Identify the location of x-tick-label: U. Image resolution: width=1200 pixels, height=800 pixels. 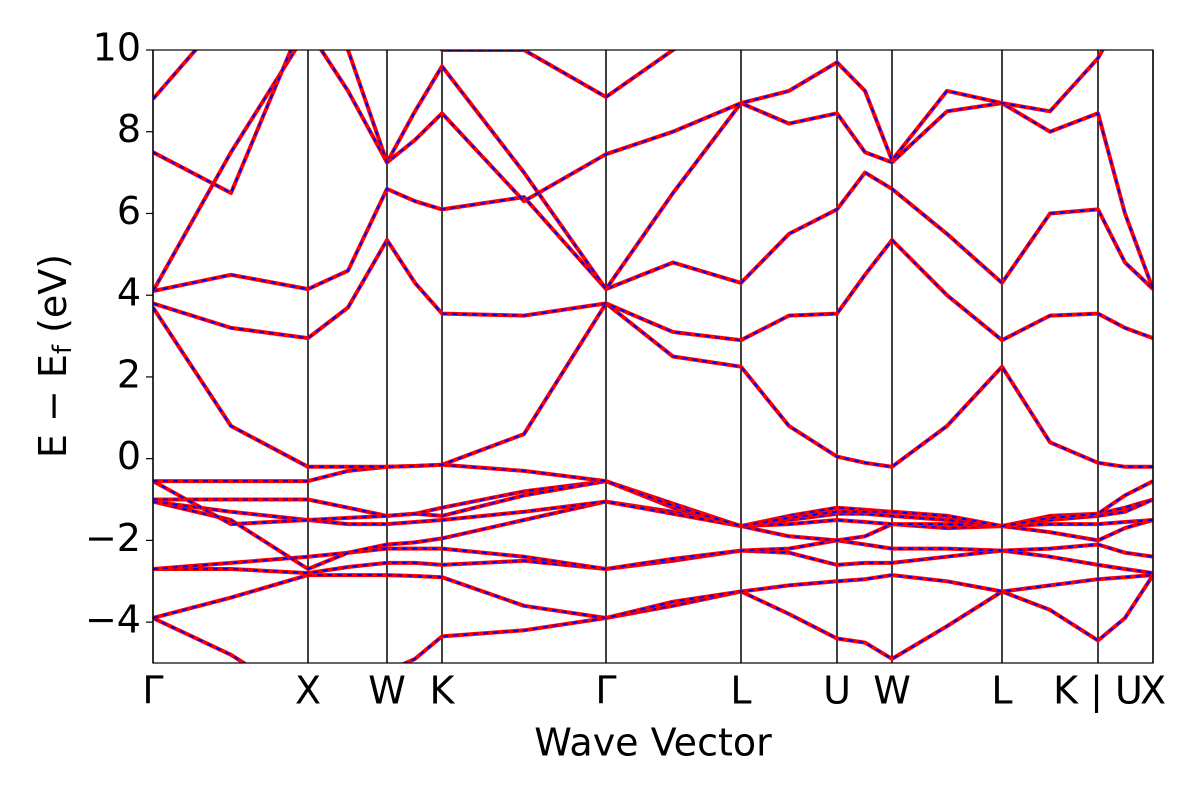
(837, 691).